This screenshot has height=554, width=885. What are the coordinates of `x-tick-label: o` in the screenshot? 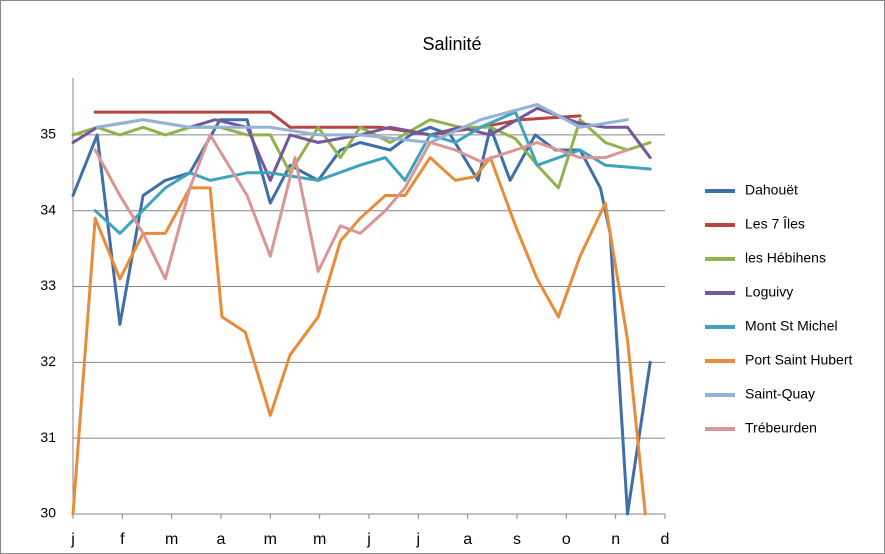 It's located at (566, 539).